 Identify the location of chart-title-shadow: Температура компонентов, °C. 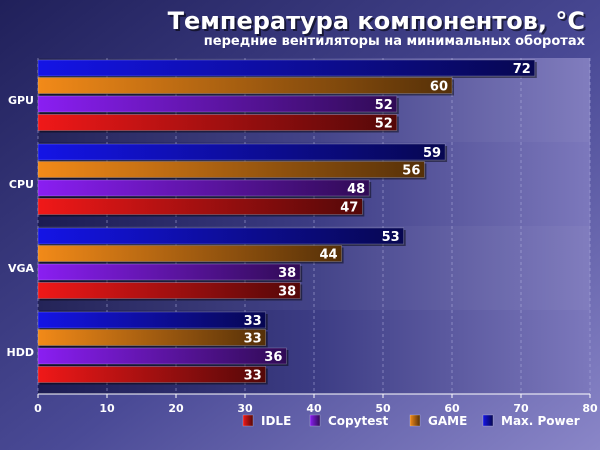
(378, 23).